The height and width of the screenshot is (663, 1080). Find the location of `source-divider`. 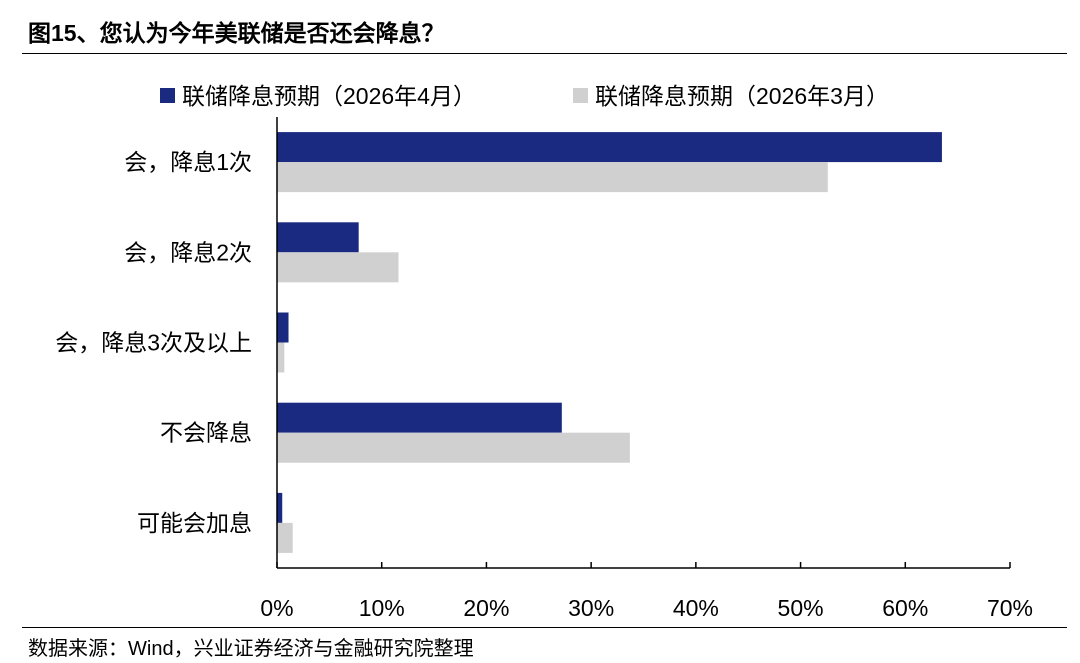

source-divider is located at coordinates (544, 627).